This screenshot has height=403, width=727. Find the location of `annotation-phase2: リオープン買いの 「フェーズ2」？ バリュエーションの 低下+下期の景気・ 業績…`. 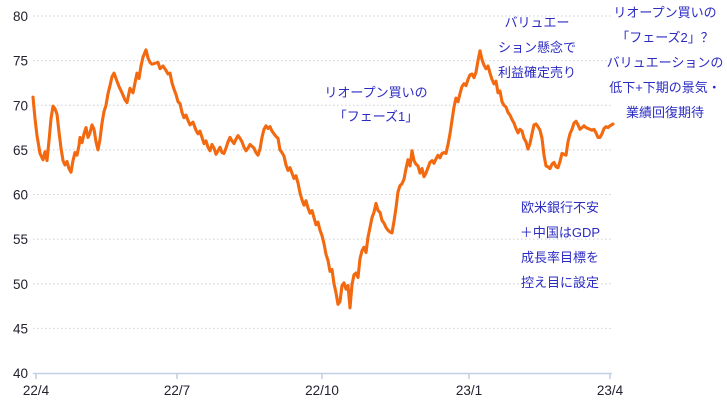

annotation-phase2: リオープン買いの 「フェーズ2」？ バリュエーションの 低下+下期の景気・ 業績… is located at coordinates (665, 62).